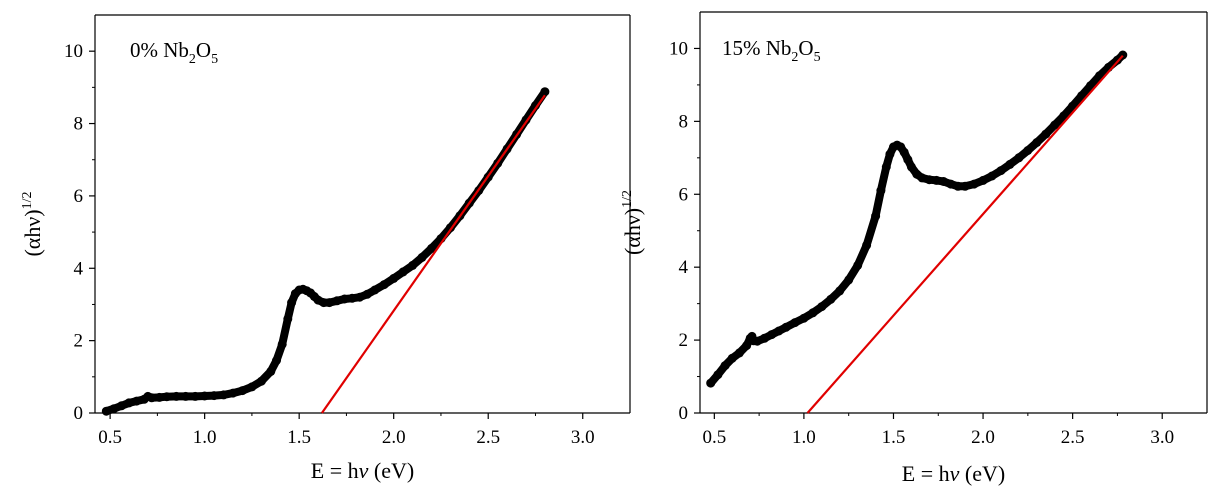 This screenshot has height=491, width=1221. Describe the element at coordinates (32, 232) in the screenshot. I see `y-axis-title-text: (αhν)` at that location.